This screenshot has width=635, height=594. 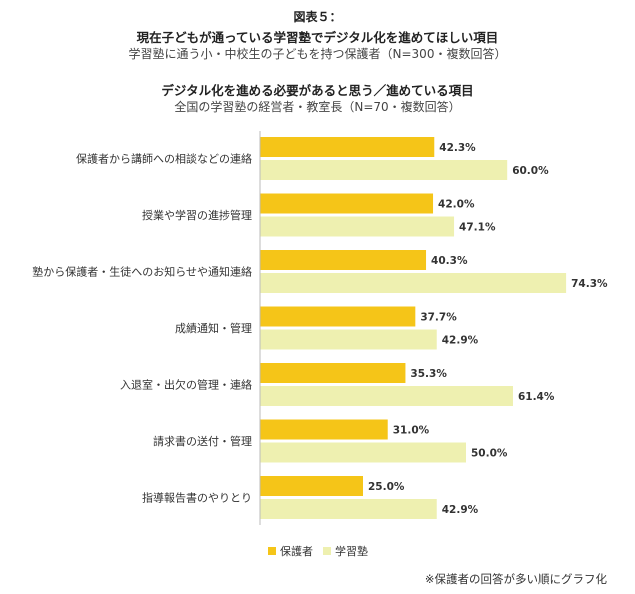 I want to click on legend-label-parents: 保護者, so click(x=296, y=551).